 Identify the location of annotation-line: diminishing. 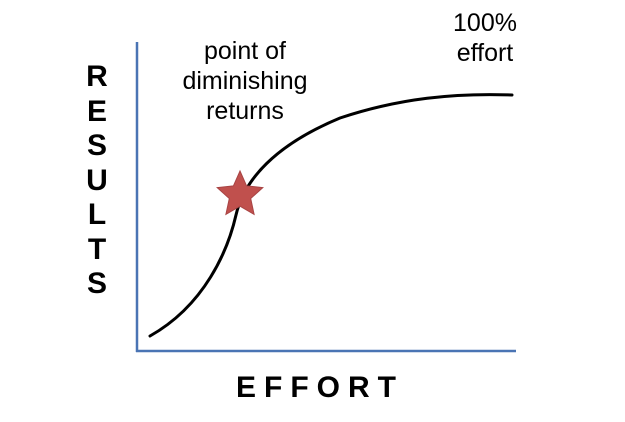
(245, 81).